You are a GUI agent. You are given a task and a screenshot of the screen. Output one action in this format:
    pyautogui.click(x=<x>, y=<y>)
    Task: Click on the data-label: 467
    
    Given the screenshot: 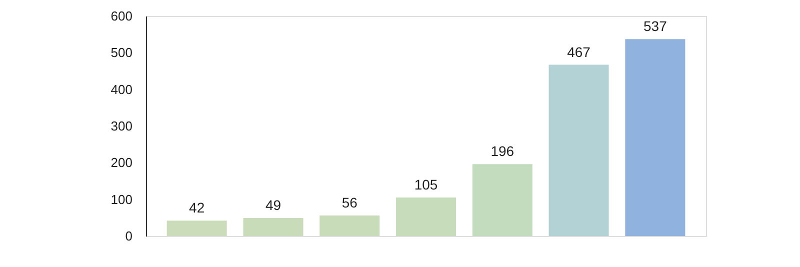 What is the action you would take?
    pyautogui.click(x=579, y=52)
    